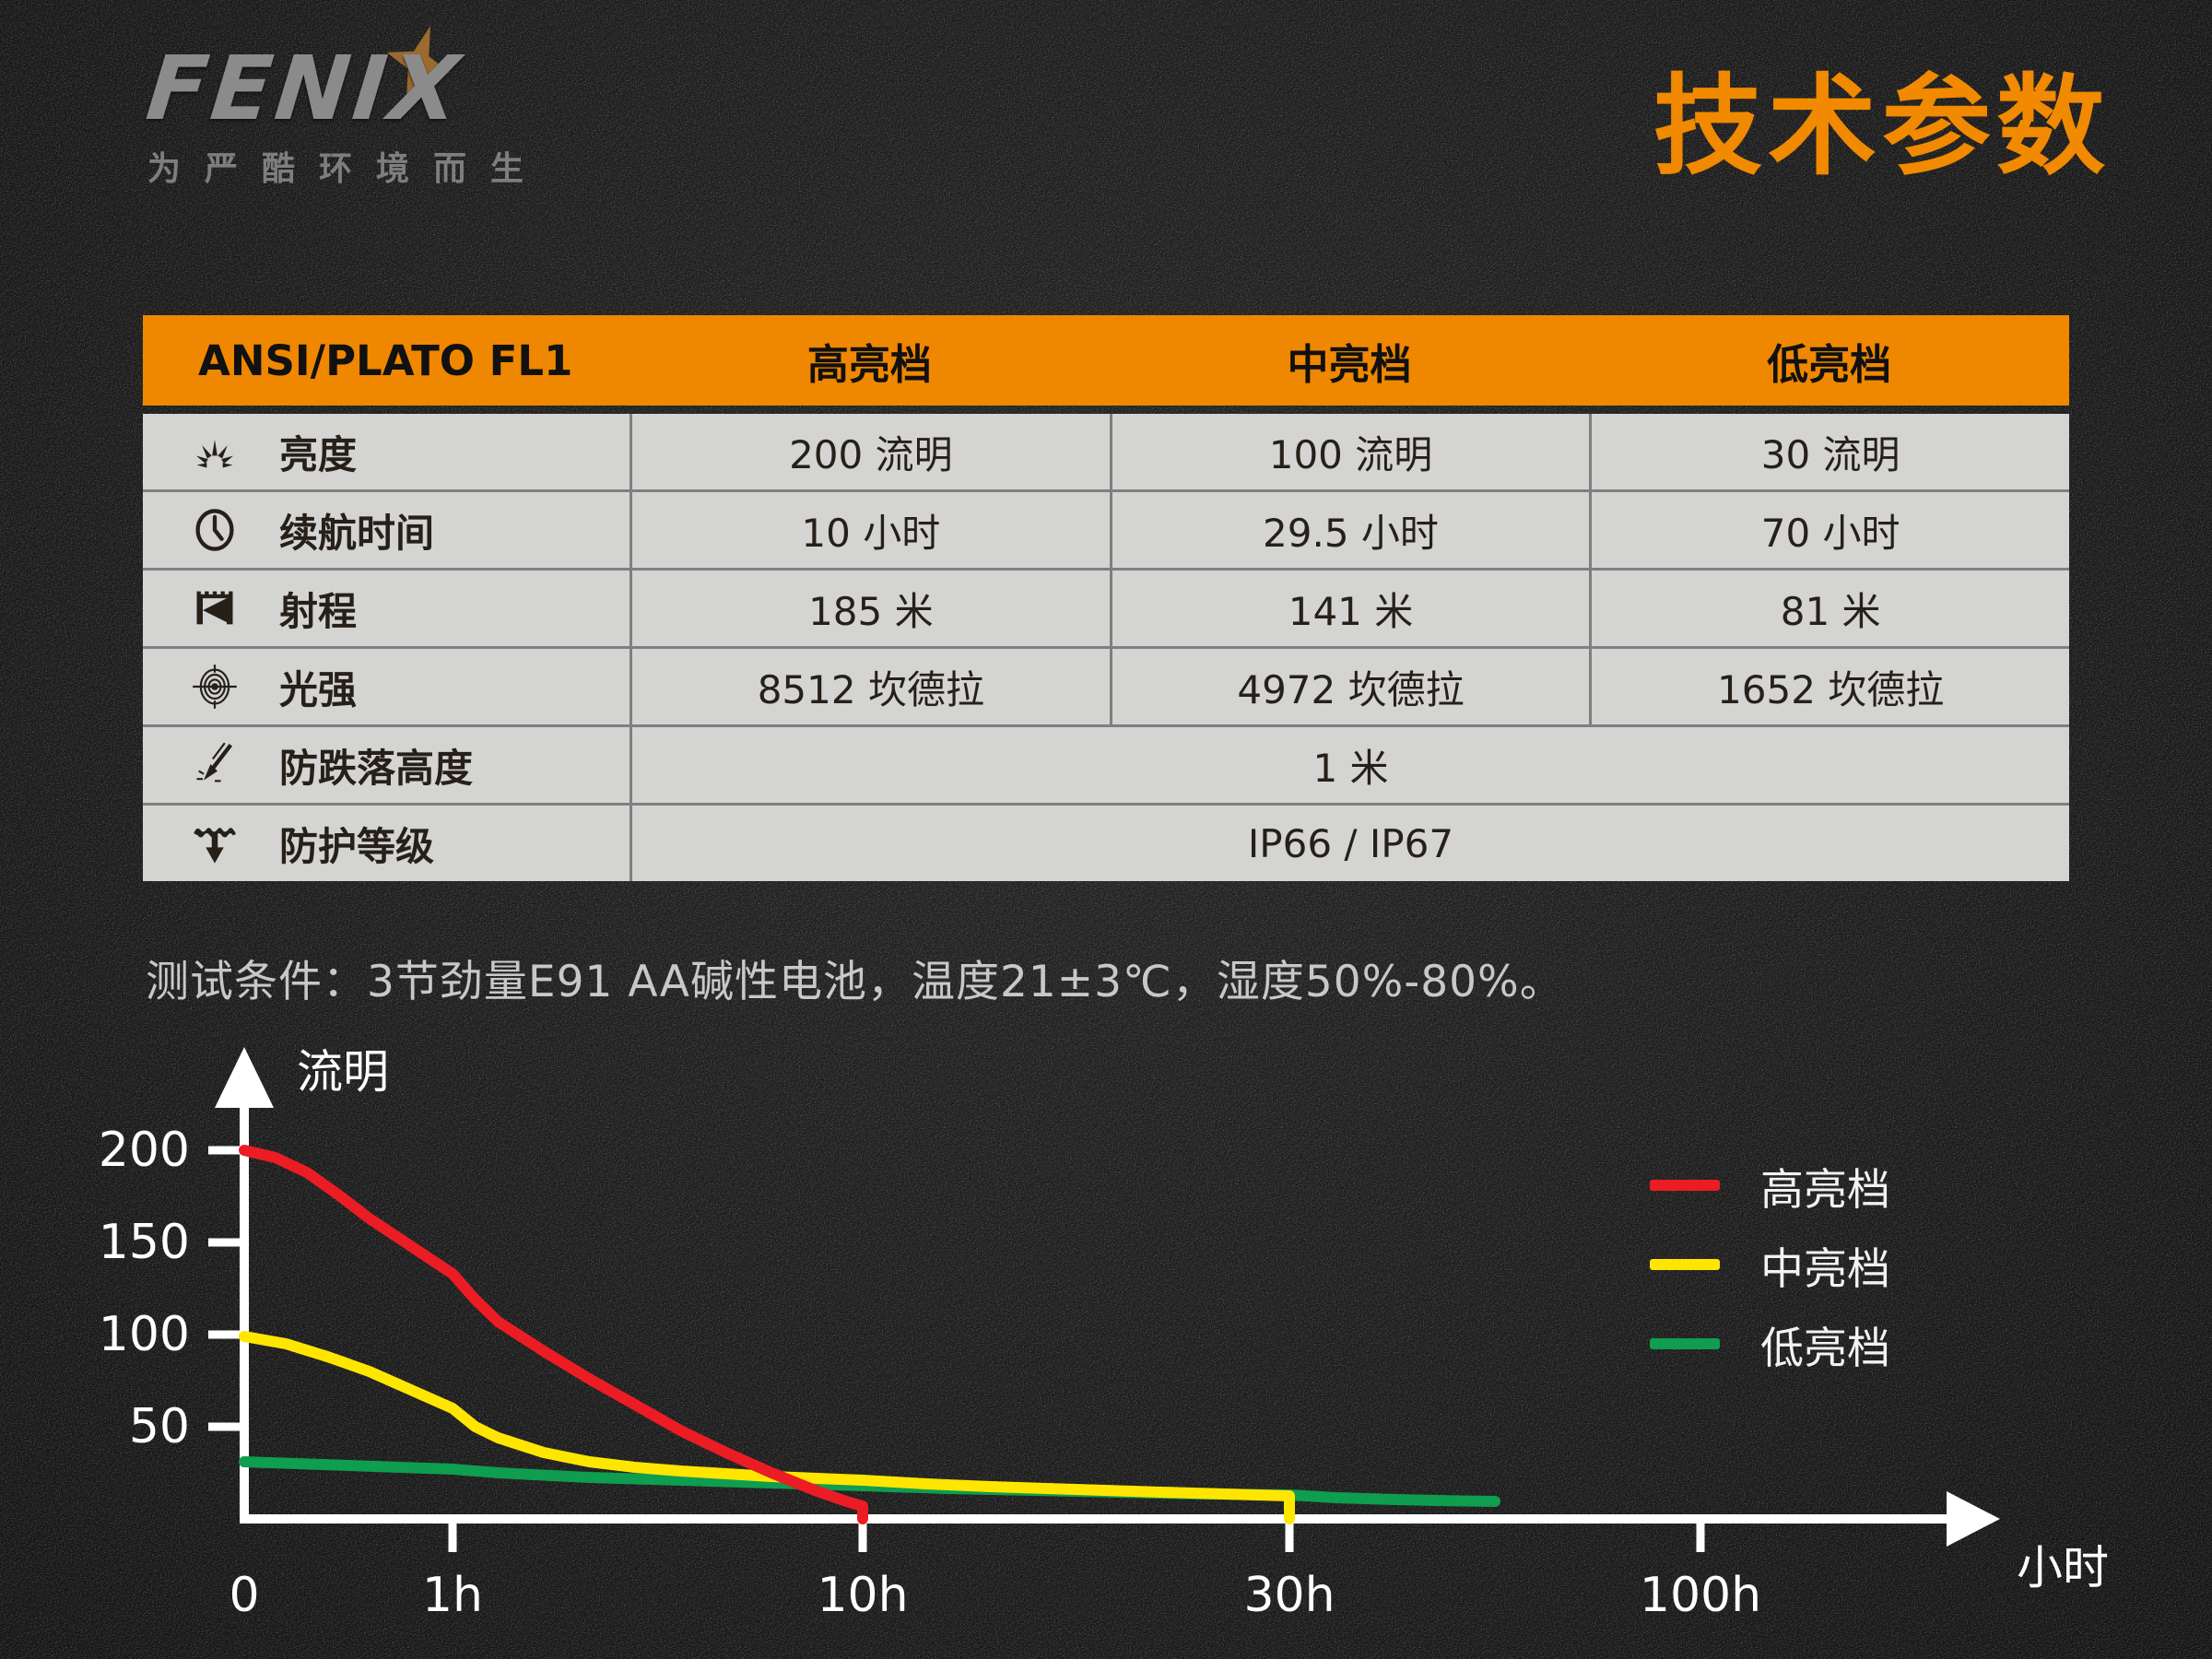  What do you see at coordinates (1830, 451) in the screenshot?
I see `value-brightness-low: 30 流明` at bounding box center [1830, 451].